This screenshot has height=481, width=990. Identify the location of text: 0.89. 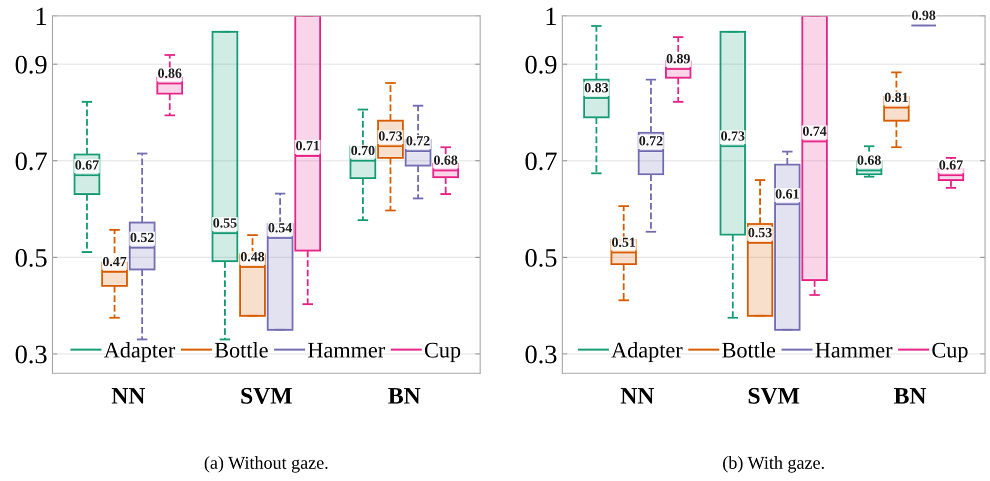
(678, 59).